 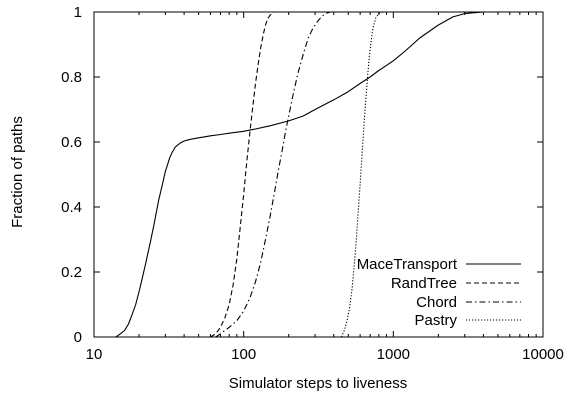 I want to click on y-tick-label: 0.6, so click(x=71, y=142).